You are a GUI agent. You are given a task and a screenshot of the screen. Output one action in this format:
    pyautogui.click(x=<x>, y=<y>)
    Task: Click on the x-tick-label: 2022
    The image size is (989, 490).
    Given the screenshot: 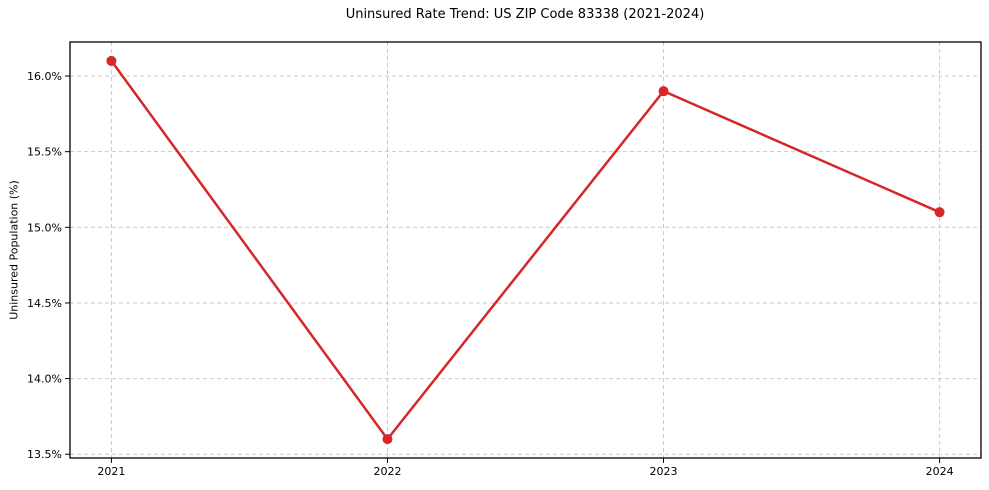 What is the action you would take?
    pyautogui.click(x=387, y=471)
    